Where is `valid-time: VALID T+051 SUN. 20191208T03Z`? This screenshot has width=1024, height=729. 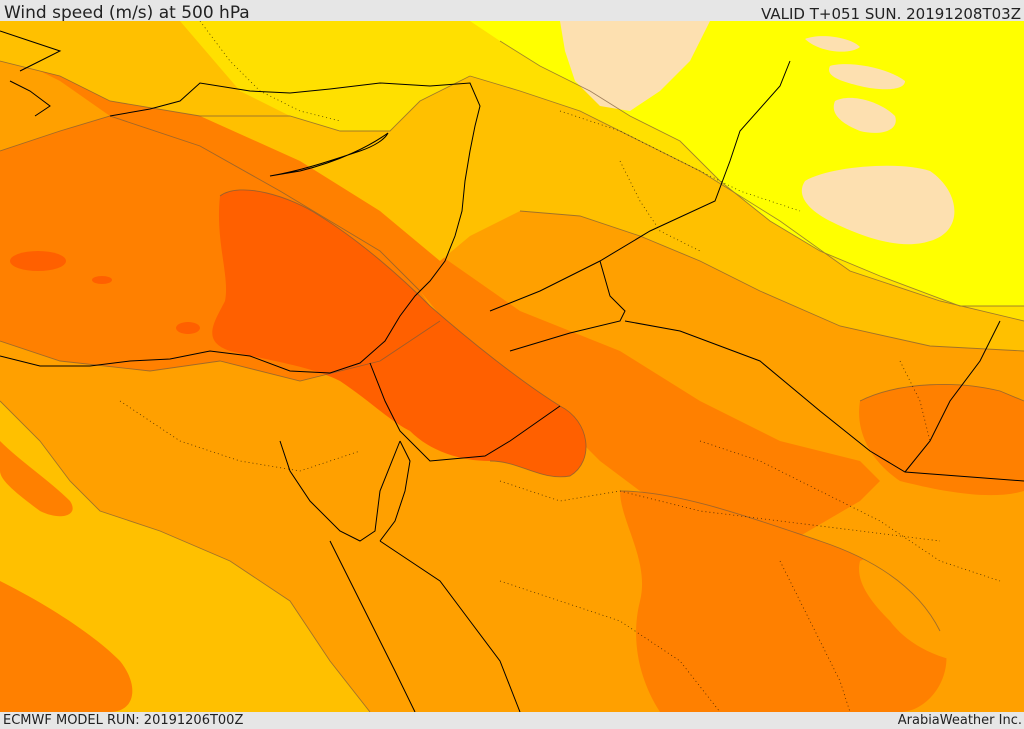 valid-time: VALID T+051 SUN. 20191208T03Z is located at coordinates (891, 14).